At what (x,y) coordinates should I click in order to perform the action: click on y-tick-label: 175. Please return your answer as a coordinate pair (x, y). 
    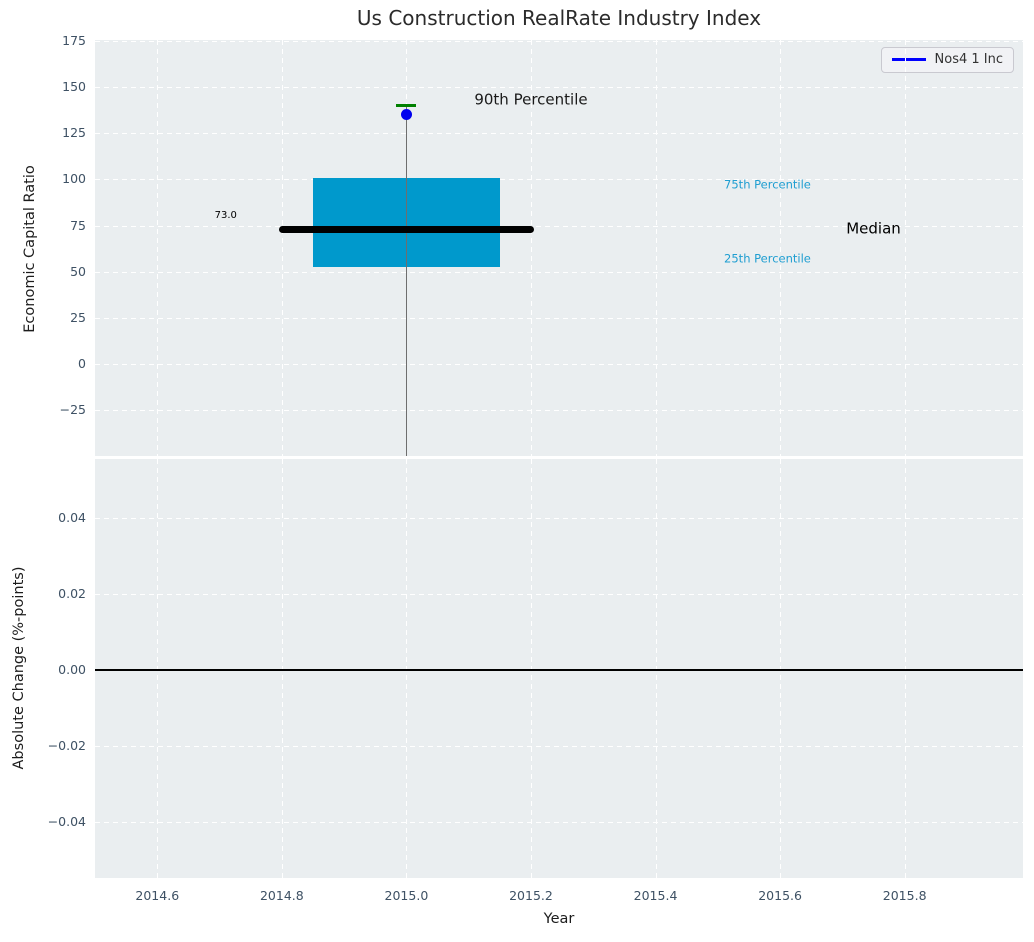
    Looking at the image, I should click on (74, 40).